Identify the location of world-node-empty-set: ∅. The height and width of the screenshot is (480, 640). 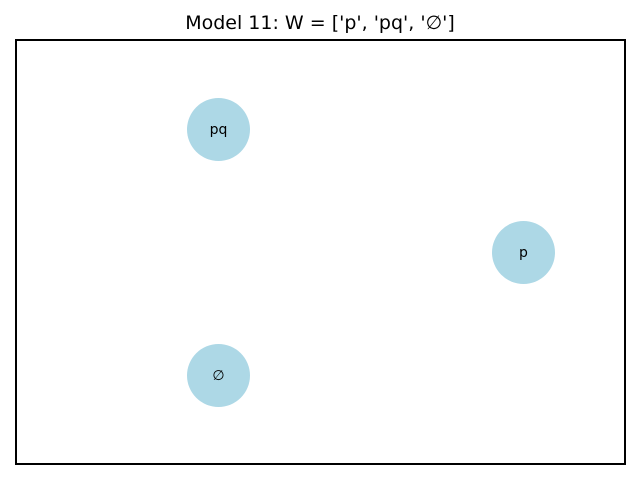
(218, 375).